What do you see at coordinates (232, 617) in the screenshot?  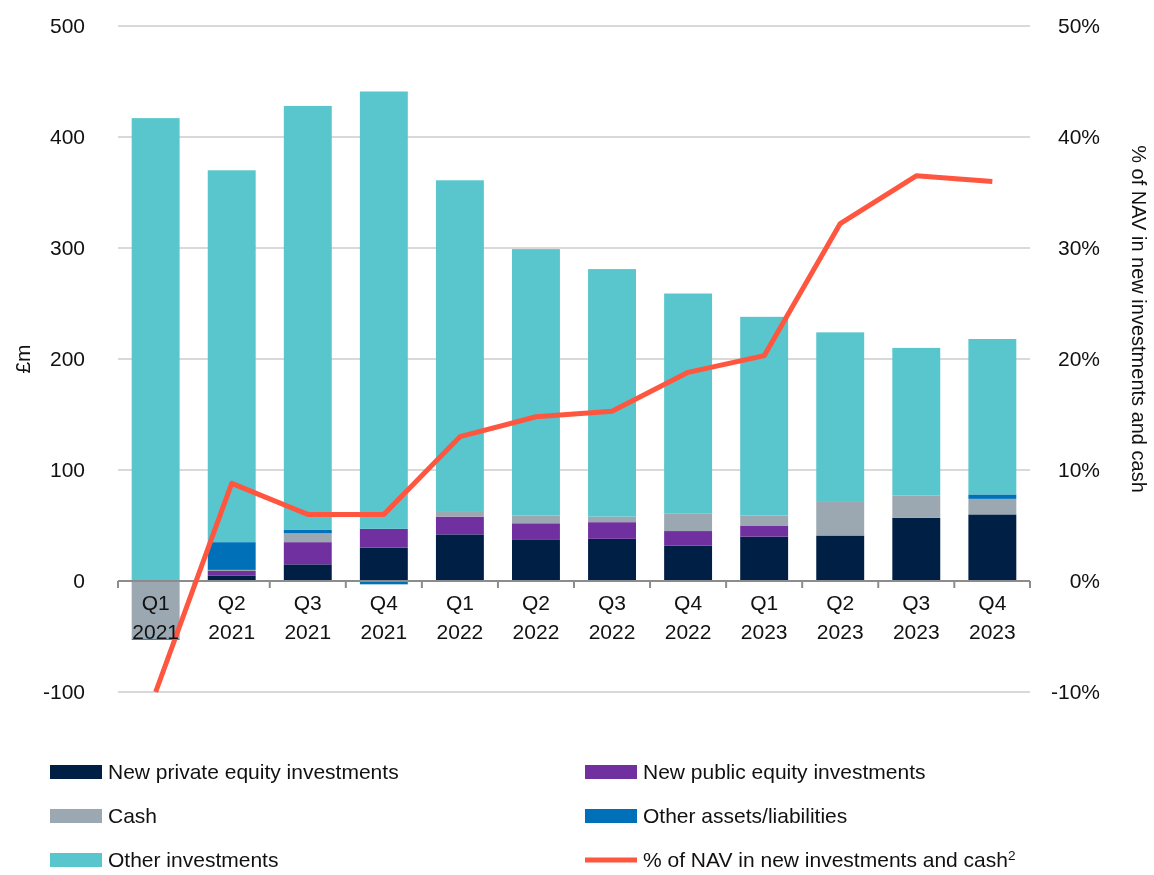 I see `x-tick-label: Q2 2021` at bounding box center [232, 617].